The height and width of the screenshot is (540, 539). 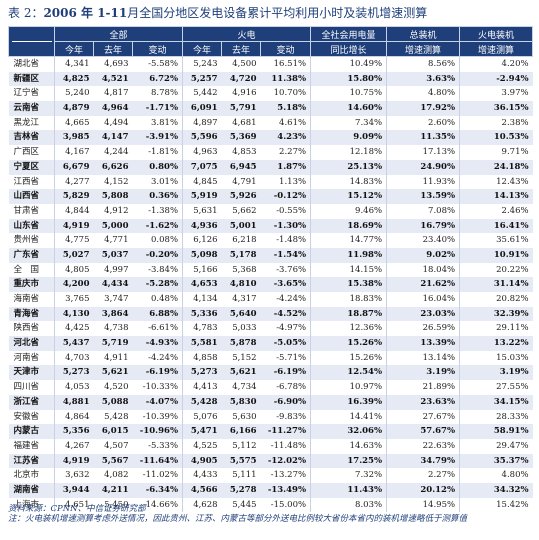 I want to click on cell-total-this-year: 4,703, so click(x=74, y=358).